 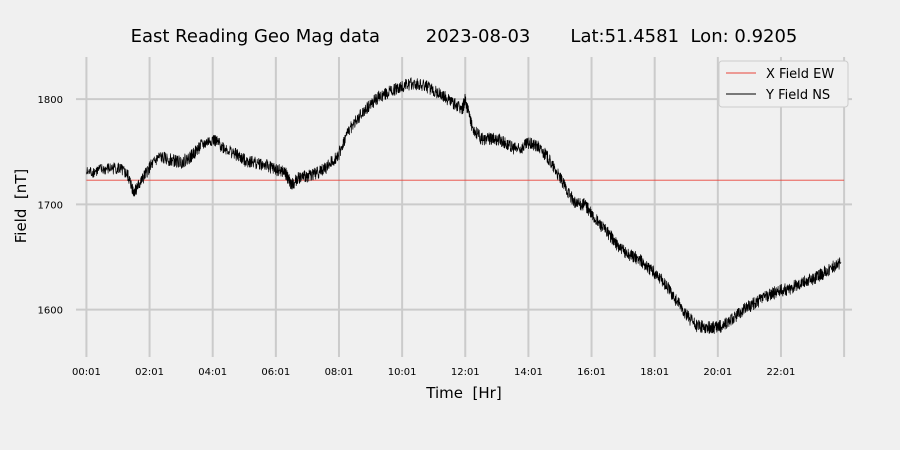 What do you see at coordinates (86, 372) in the screenshot?
I see `x-tick-label: 00:01` at bounding box center [86, 372].